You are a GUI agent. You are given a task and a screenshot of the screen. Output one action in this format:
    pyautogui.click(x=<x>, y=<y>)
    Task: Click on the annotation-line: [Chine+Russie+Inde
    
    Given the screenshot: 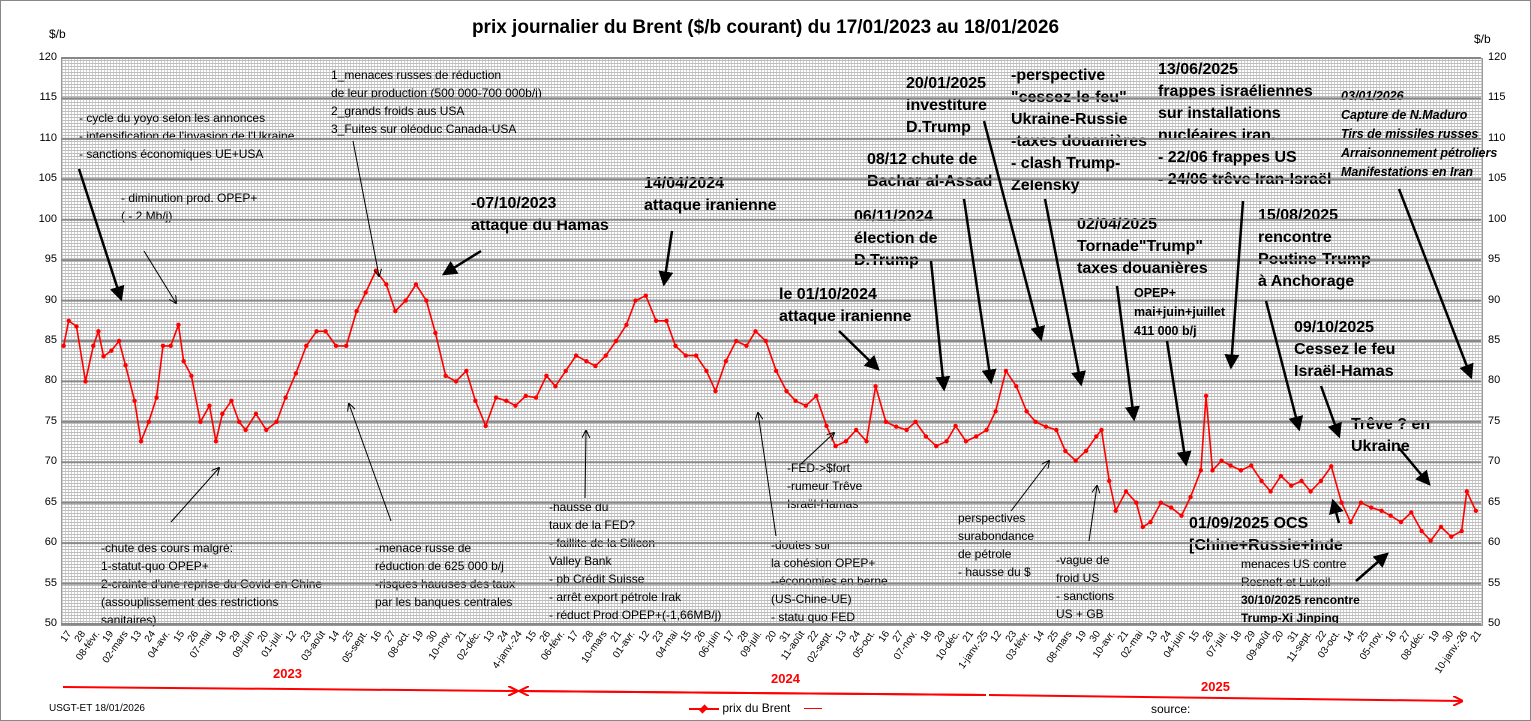 What is the action you would take?
    pyautogui.click(x=1266, y=545)
    